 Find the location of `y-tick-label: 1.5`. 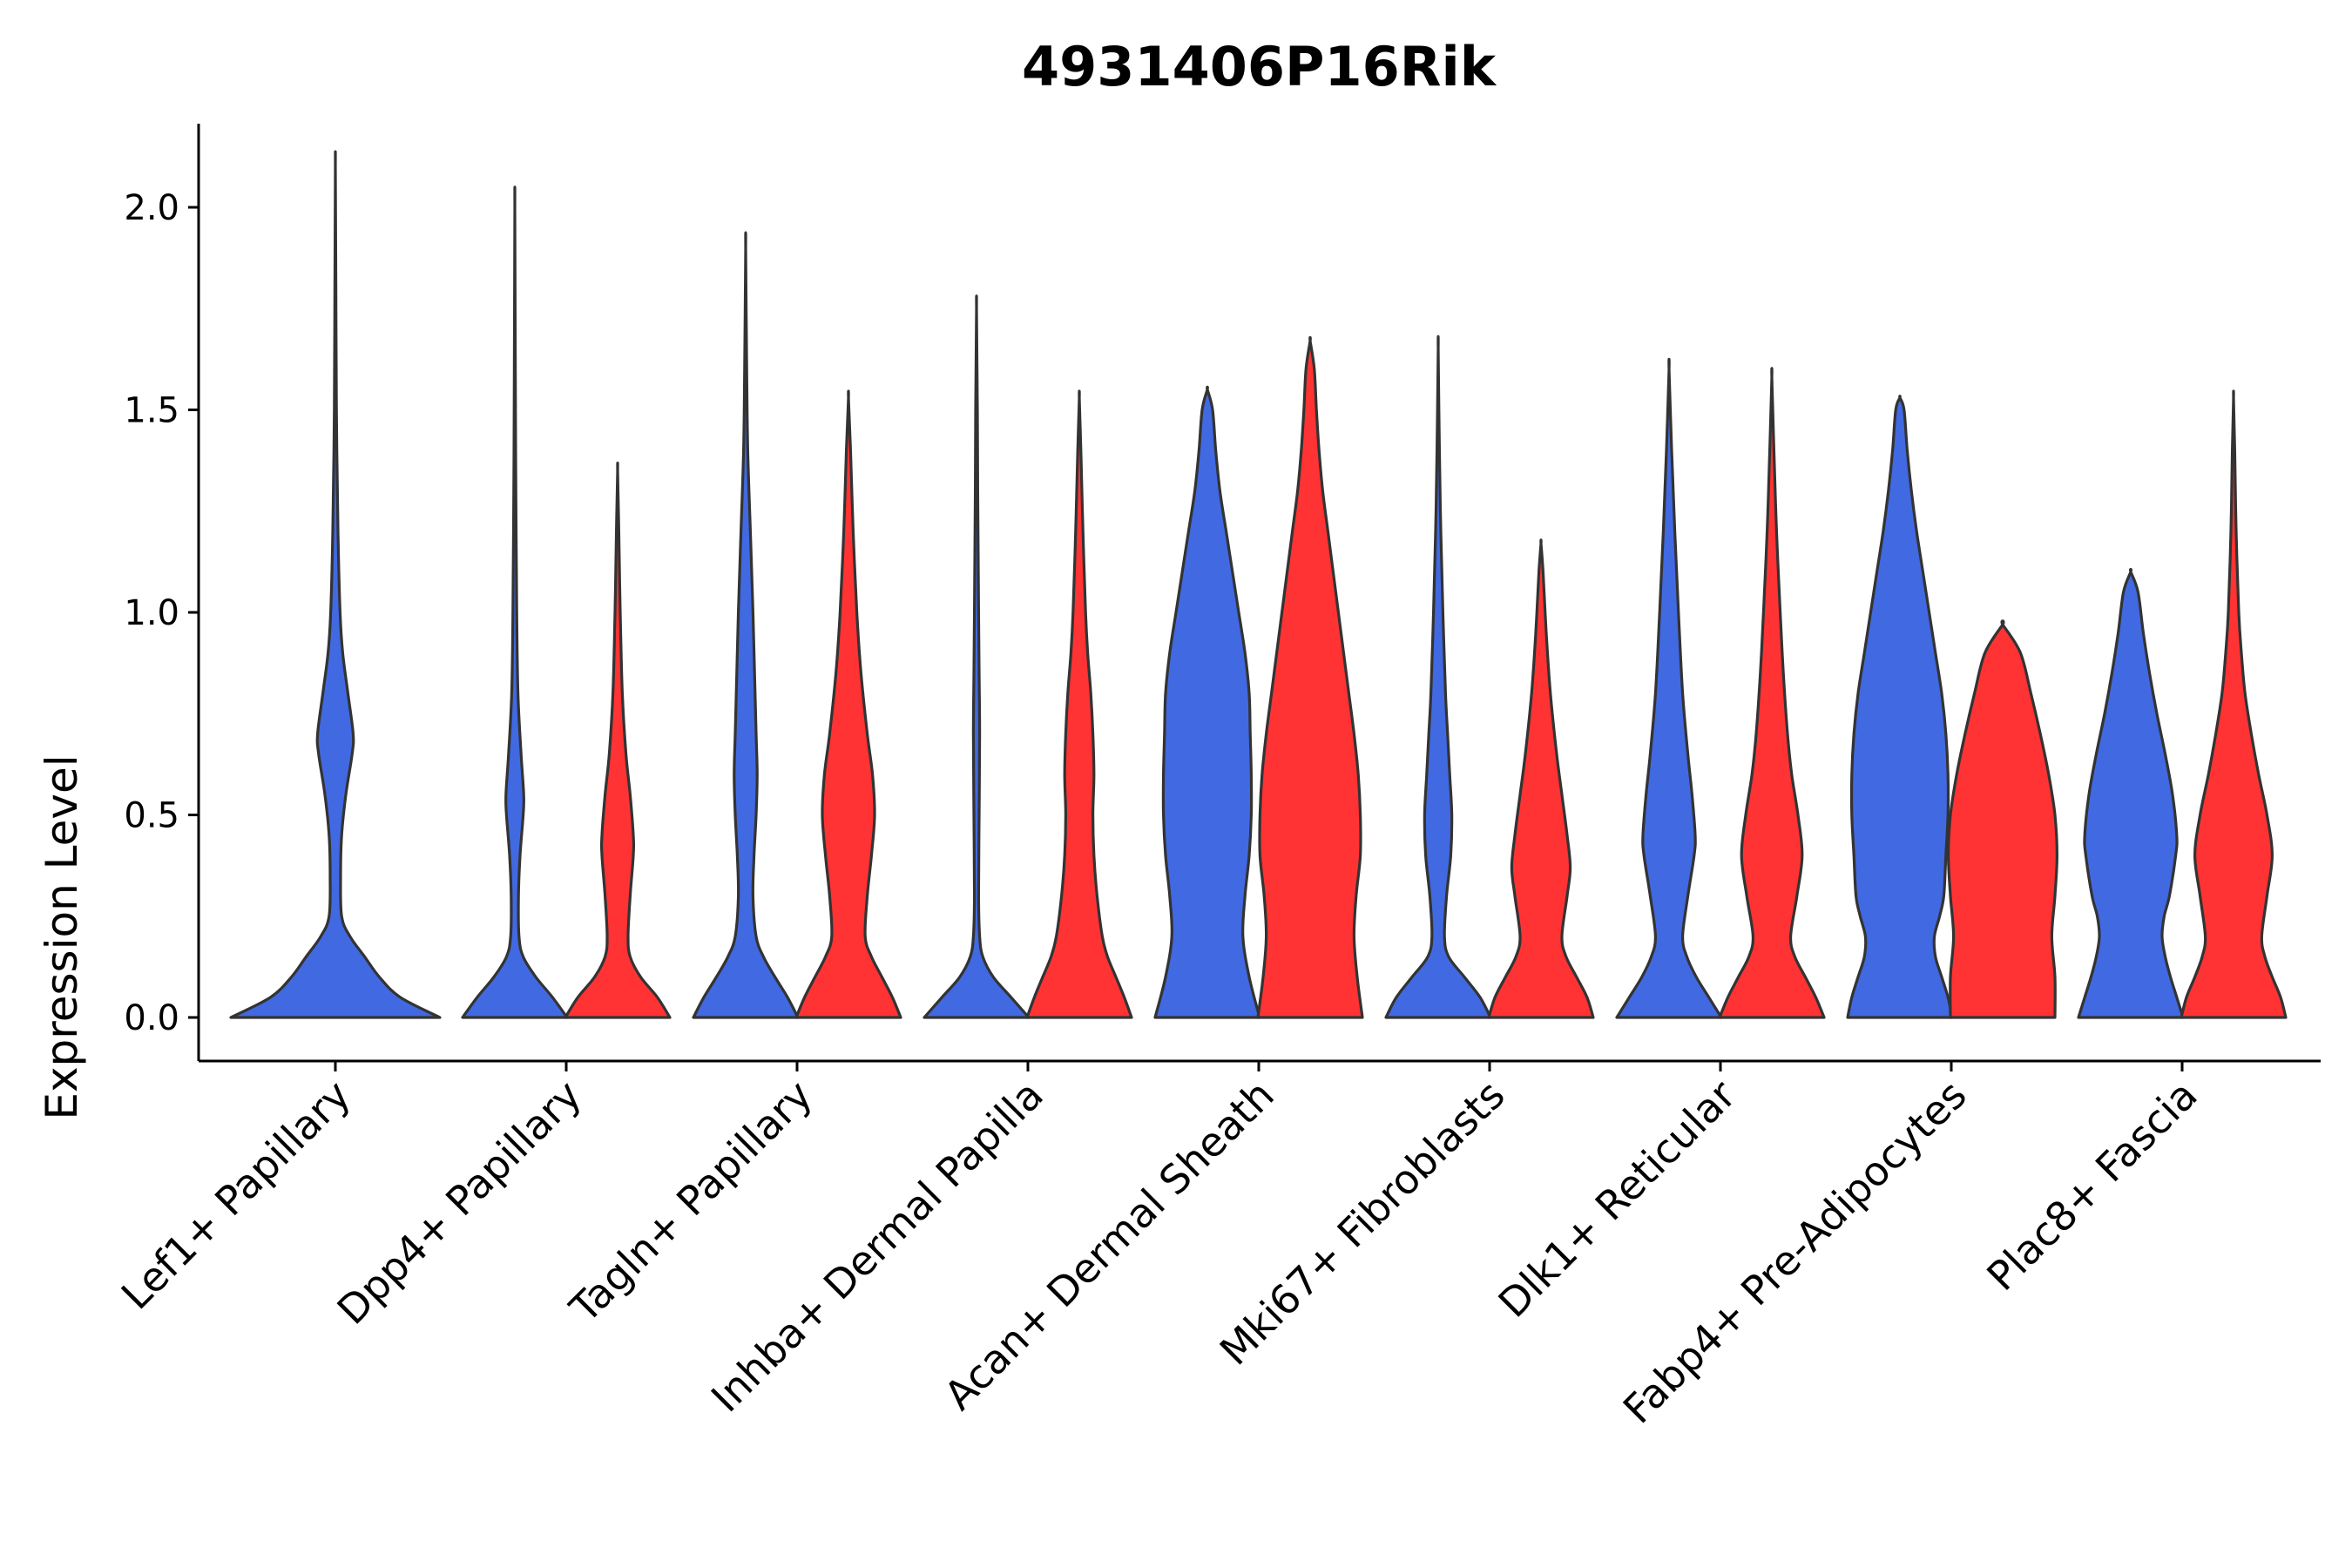

y-tick-label: 1.5 is located at coordinates (151, 411).